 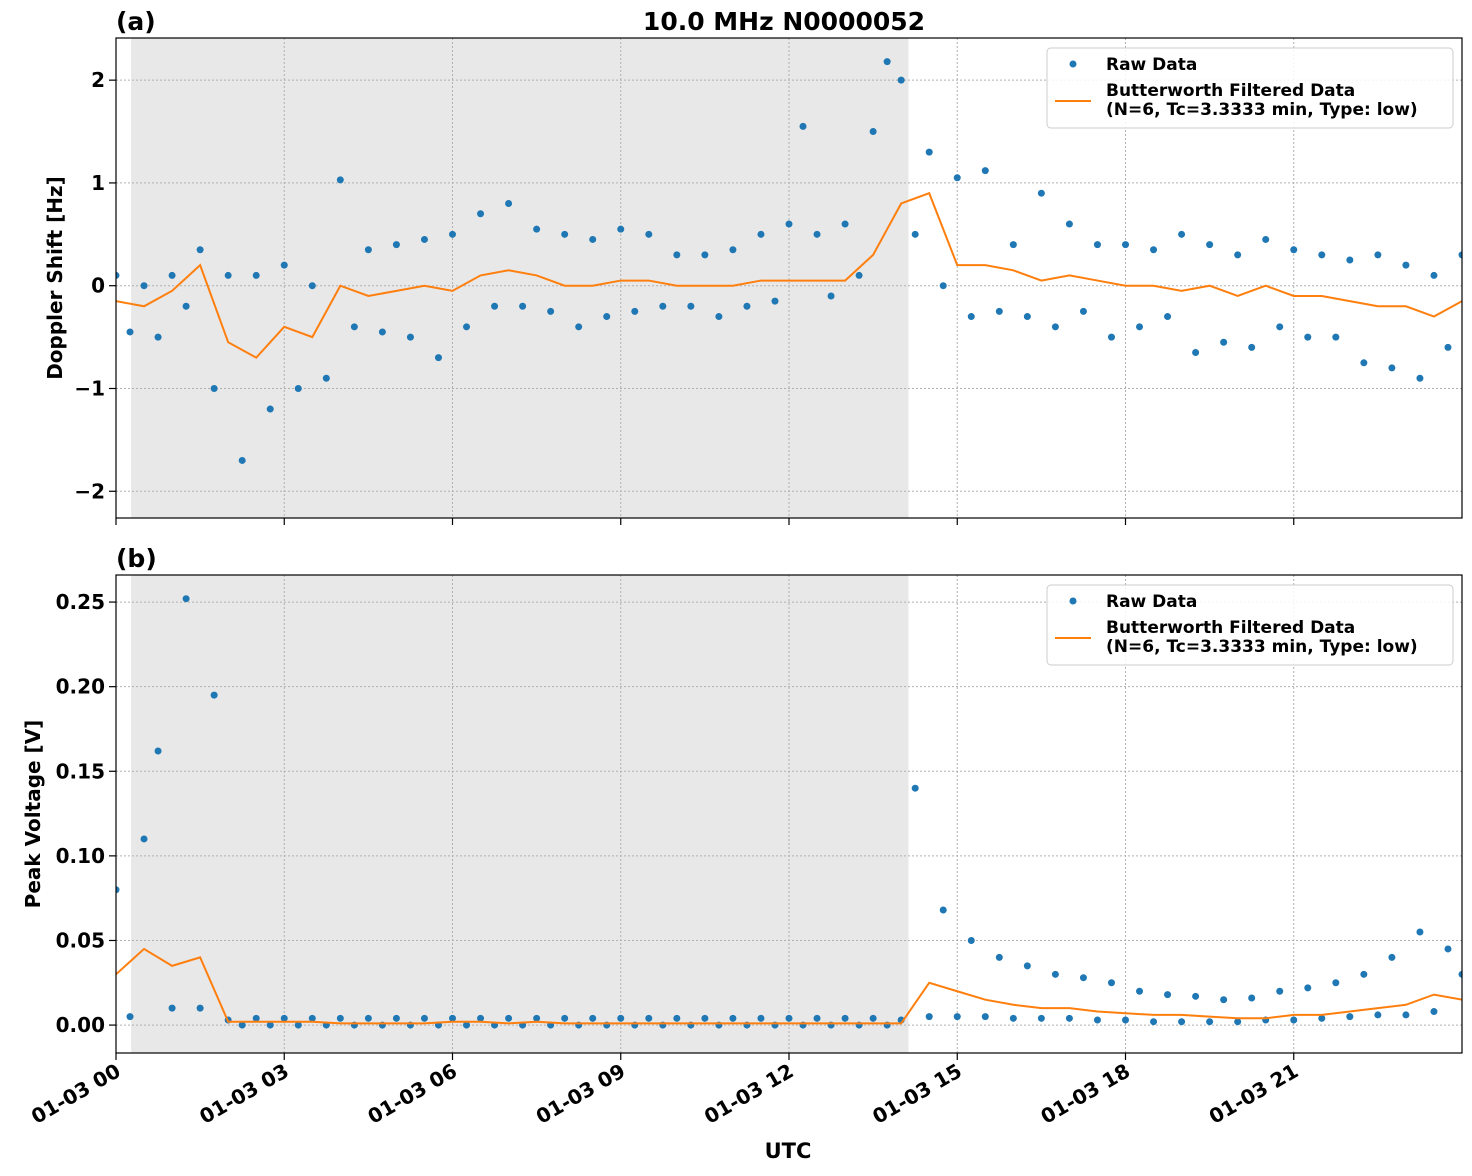 What do you see at coordinates (80, 856) in the screenshot?
I see `y-tick-label: 0.10` at bounding box center [80, 856].